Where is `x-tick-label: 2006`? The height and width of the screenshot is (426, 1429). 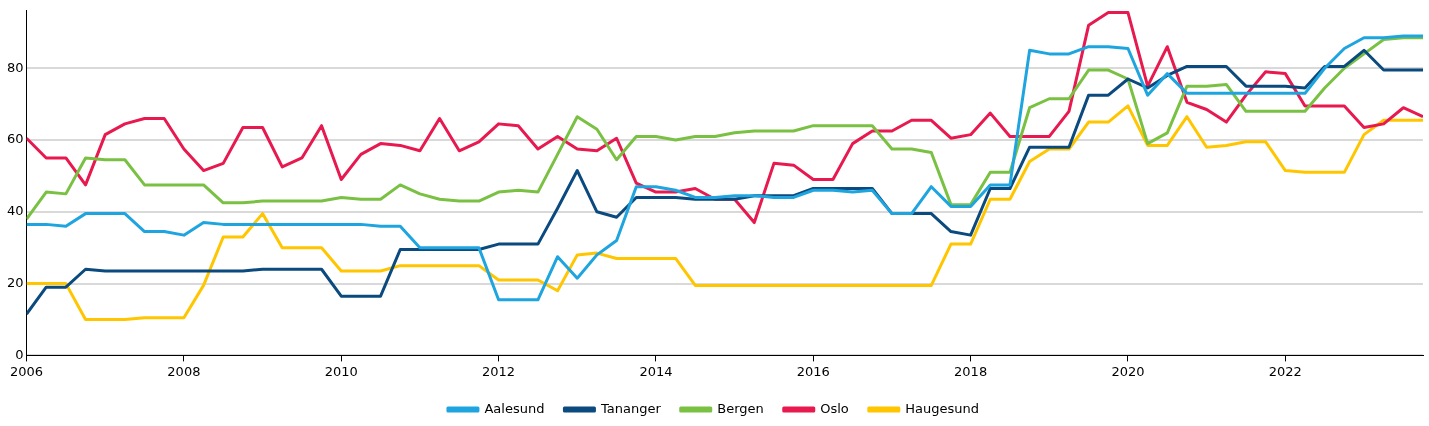
x-tick-label: 2006 is located at coordinates (27, 371).